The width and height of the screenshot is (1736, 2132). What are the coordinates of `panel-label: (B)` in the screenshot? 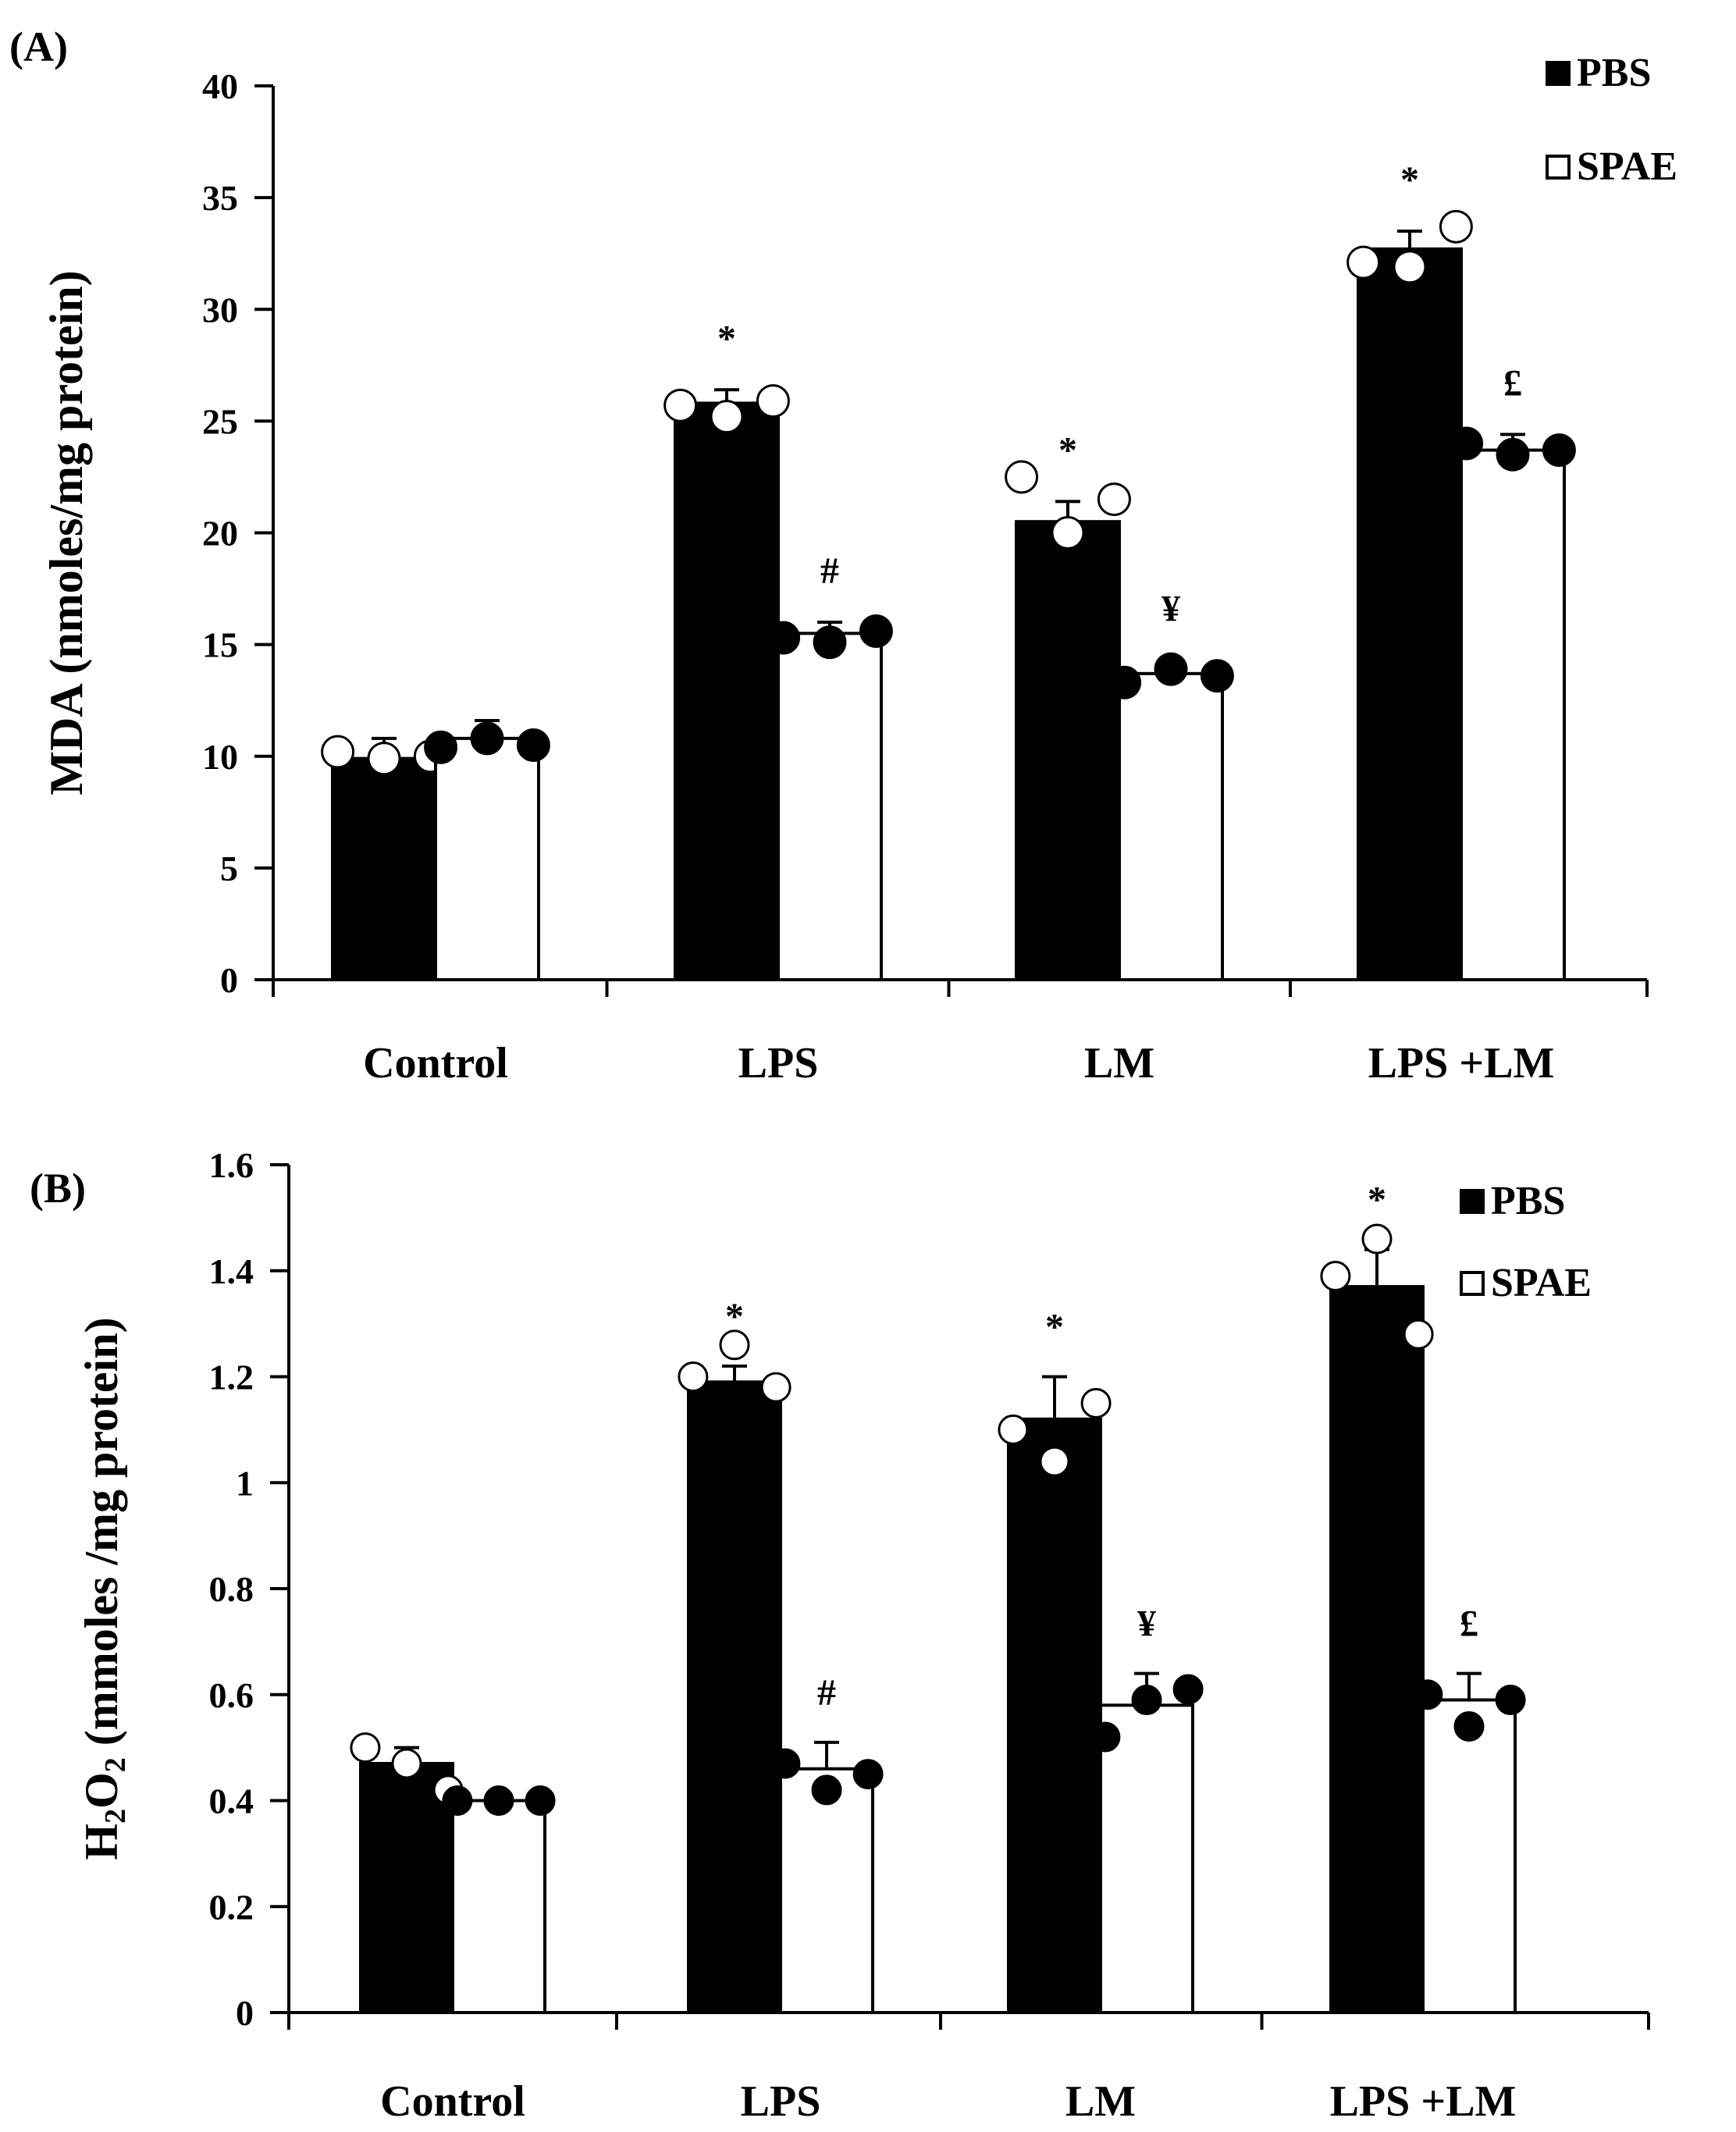 It's located at (58, 1189).